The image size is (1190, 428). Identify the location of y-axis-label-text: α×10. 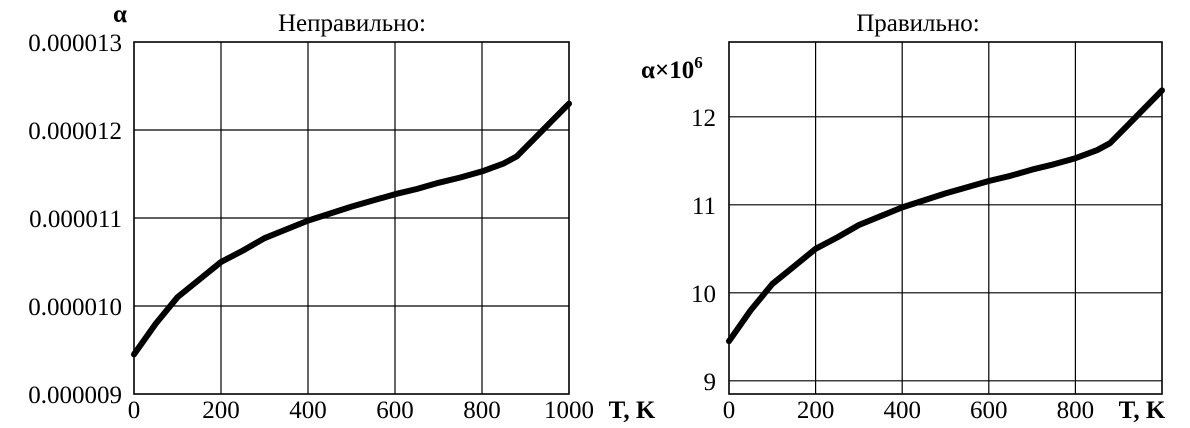
(667, 70).